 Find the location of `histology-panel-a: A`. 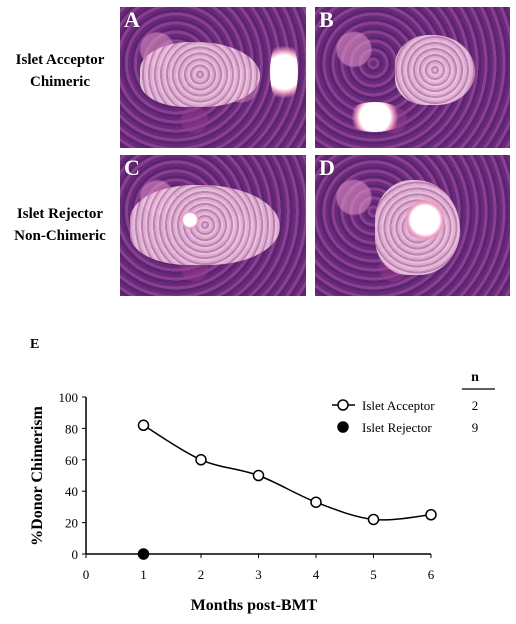

histology-panel-a: A is located at coordinates (213, 77).